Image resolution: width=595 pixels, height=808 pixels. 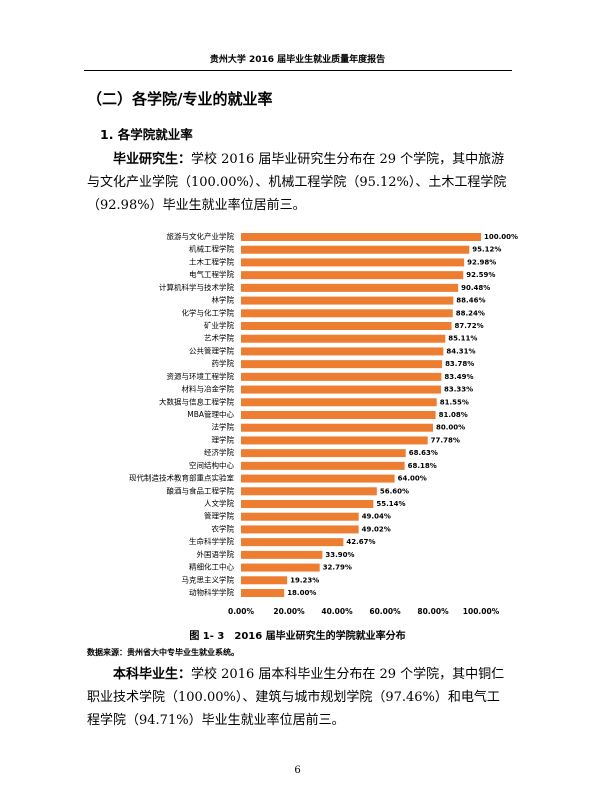 I want to click on x-tick-label: 40.00%, so click(x=337, y=611).